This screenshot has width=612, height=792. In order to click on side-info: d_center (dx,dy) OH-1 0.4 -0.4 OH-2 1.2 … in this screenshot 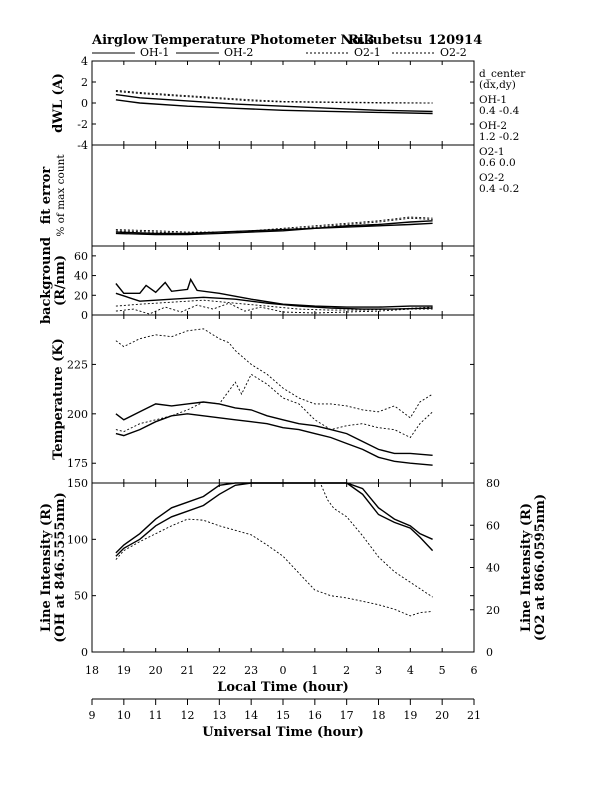, I will do `click(502, 131)`.